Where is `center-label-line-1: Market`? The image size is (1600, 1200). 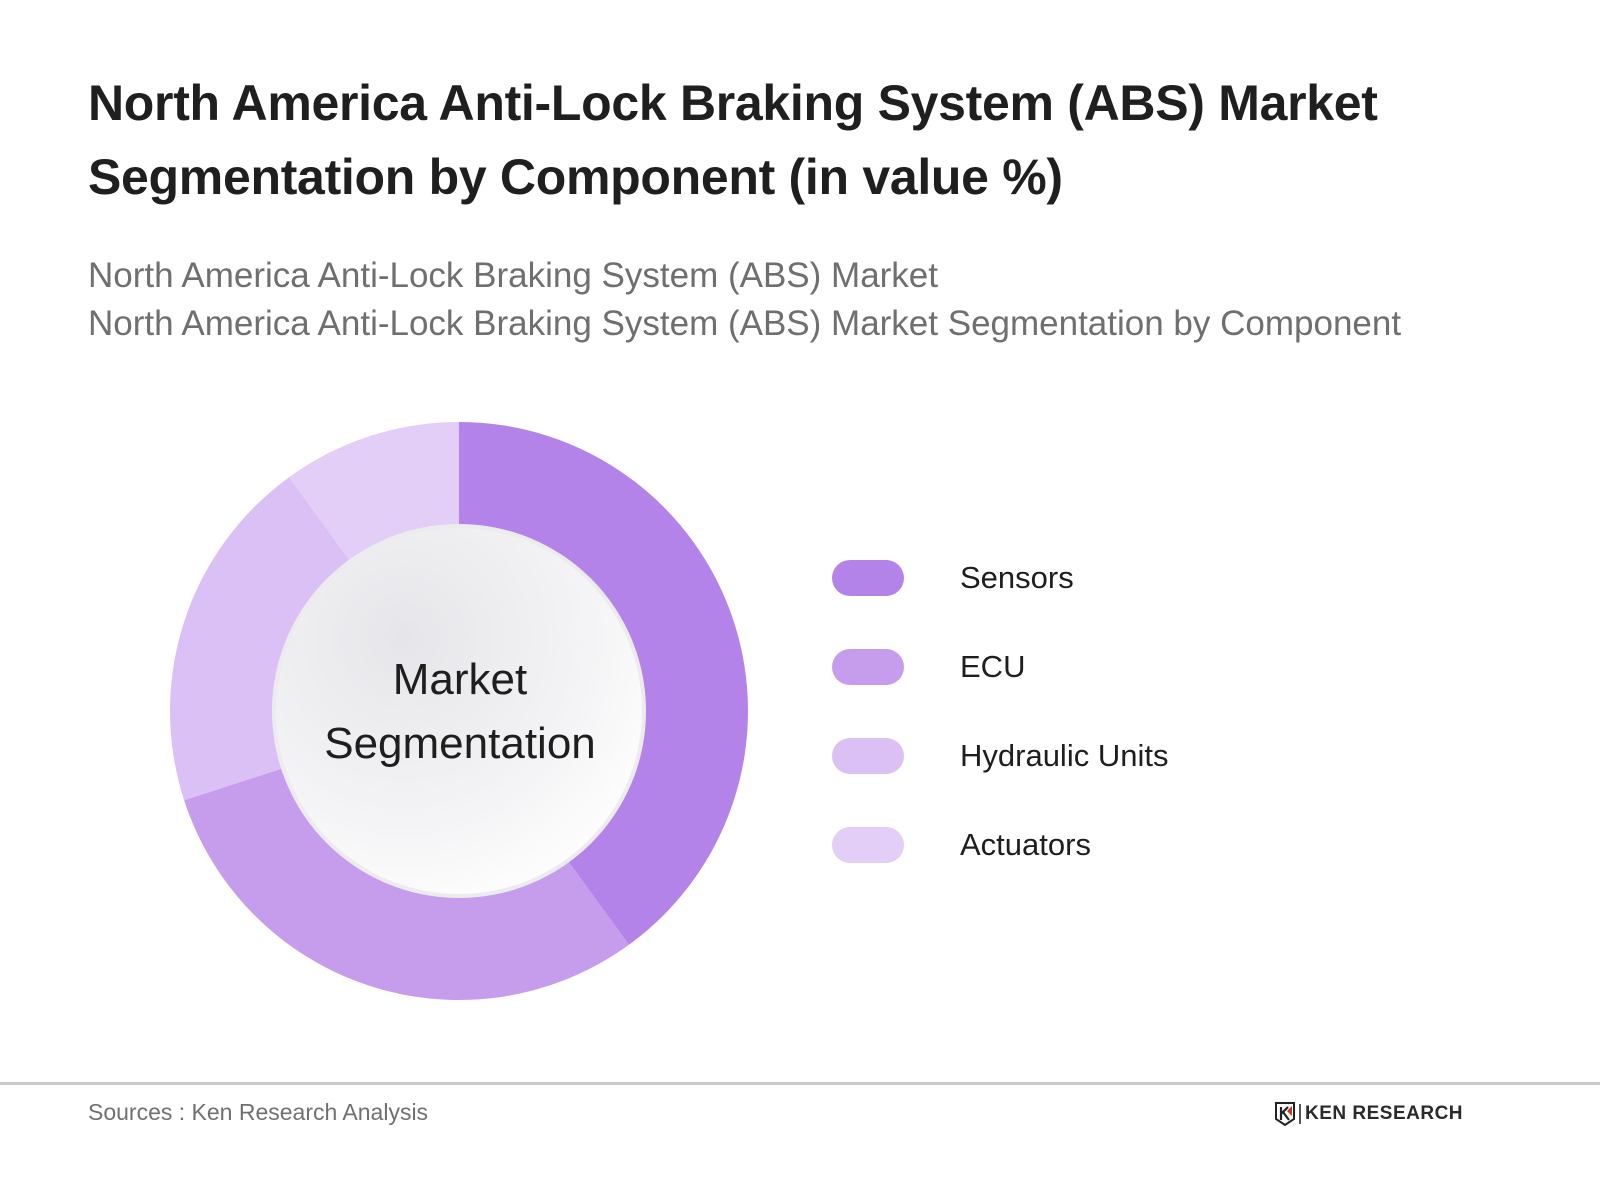 center-label-line-1: Market is located at coordinates (460, 679).